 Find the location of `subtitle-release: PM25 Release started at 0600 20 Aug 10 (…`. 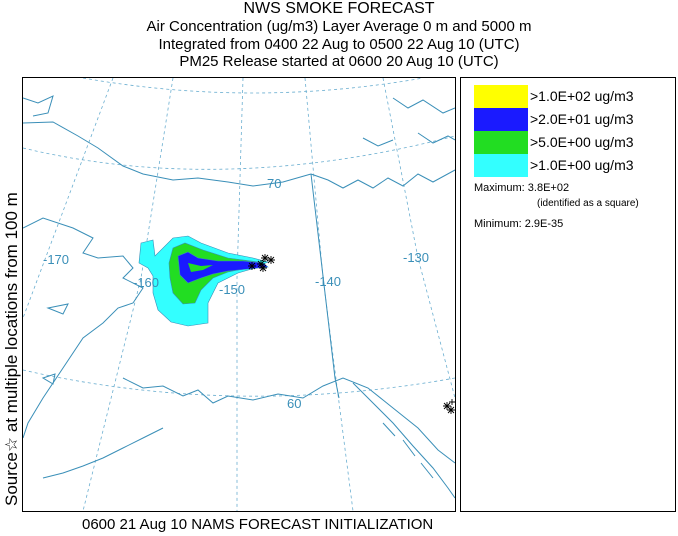

subtitle-release: PM25 Release started at 0600 20 Aug 10 (… is located at coordinates (339, 61).